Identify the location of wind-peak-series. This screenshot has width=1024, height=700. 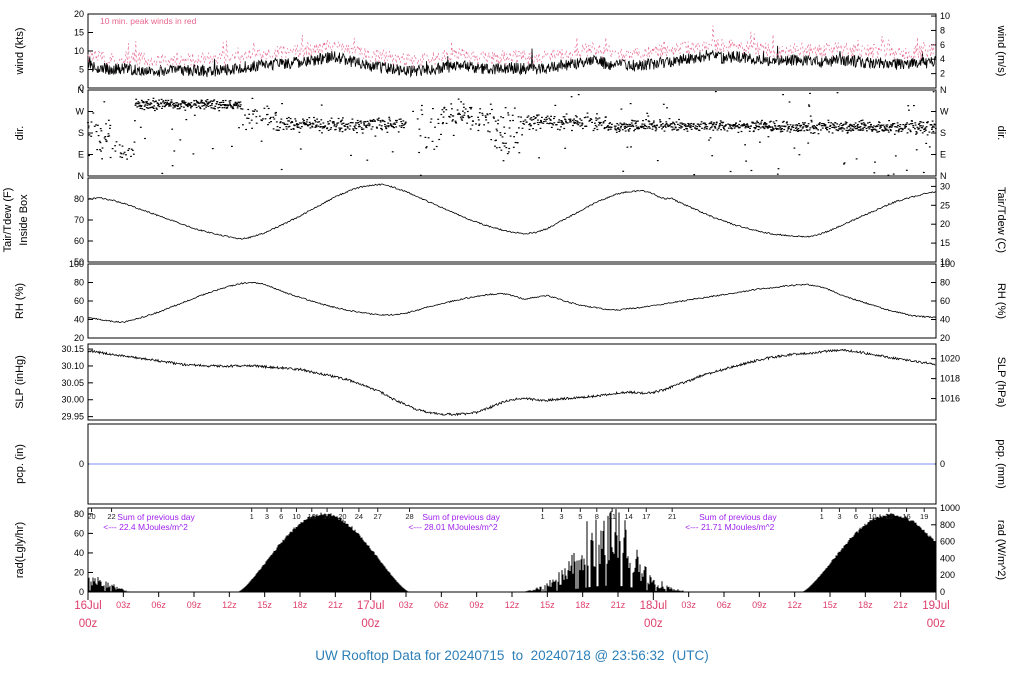
(511, 46).